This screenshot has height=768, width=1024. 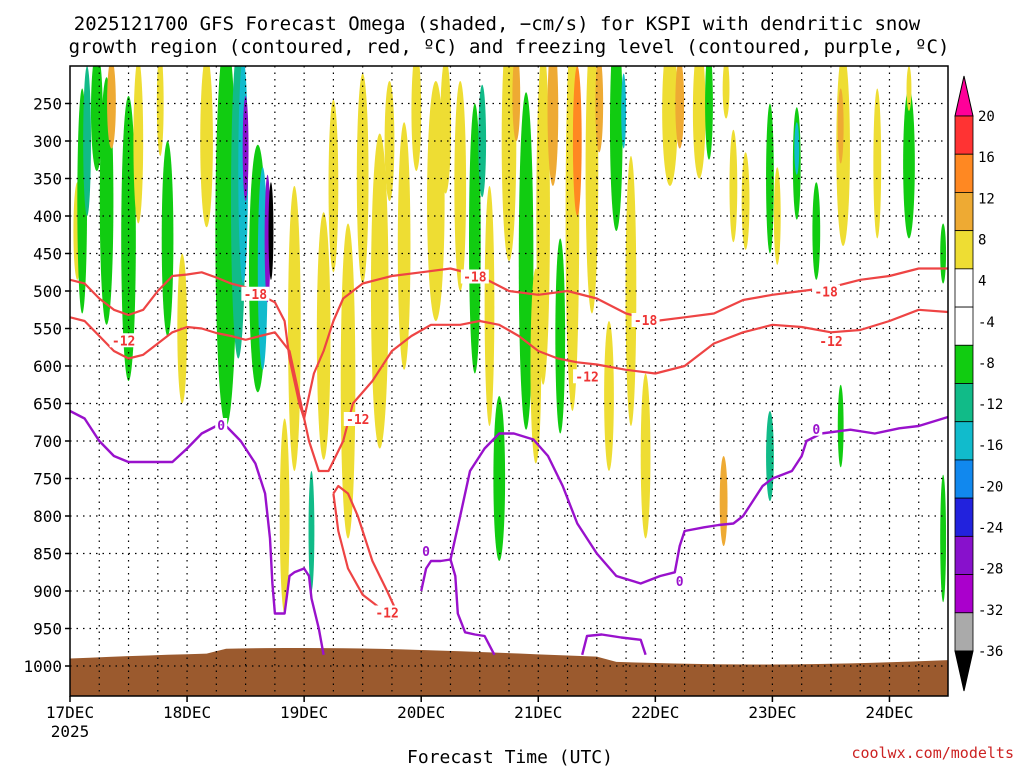 What do you see at coordinates (510, 757) in the screenshot?
I see `x-axis-label: Forecast Time (UTC)` at bounding box center [510, 757].